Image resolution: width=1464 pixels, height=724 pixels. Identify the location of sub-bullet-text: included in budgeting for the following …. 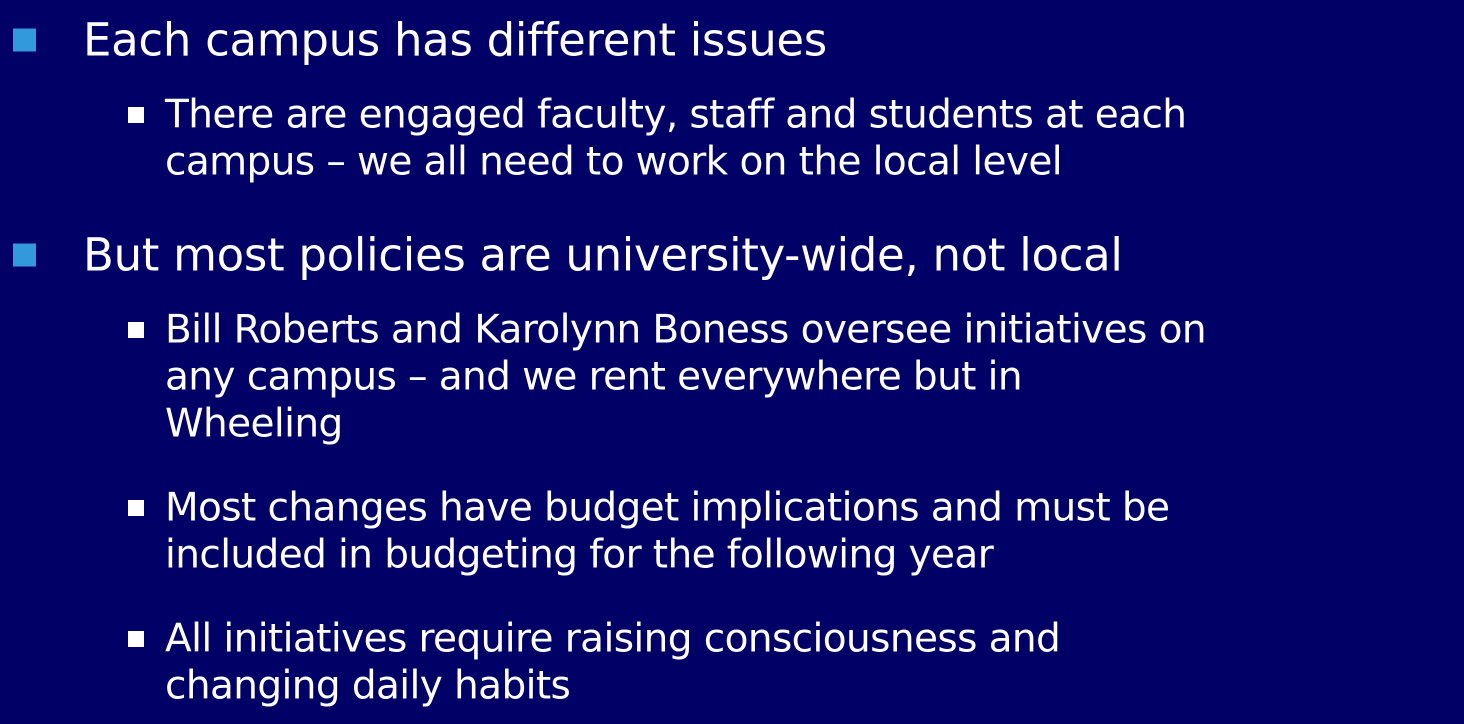
(579, 555).